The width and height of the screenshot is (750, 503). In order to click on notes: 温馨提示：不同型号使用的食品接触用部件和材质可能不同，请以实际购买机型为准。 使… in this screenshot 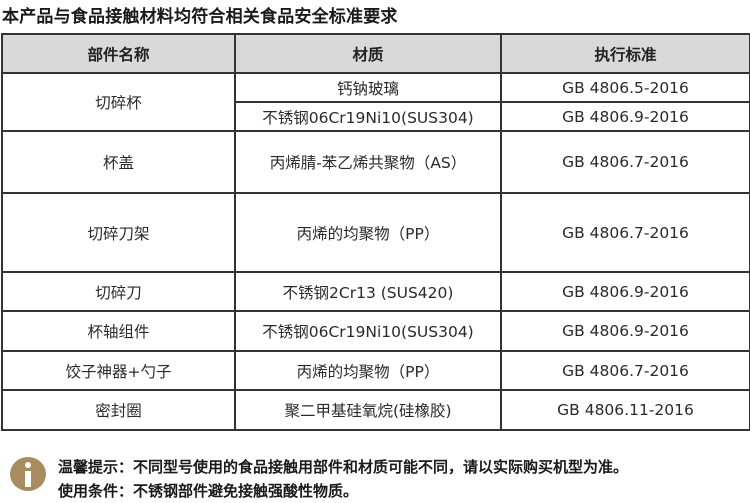, I will do `click(343, 479)`.